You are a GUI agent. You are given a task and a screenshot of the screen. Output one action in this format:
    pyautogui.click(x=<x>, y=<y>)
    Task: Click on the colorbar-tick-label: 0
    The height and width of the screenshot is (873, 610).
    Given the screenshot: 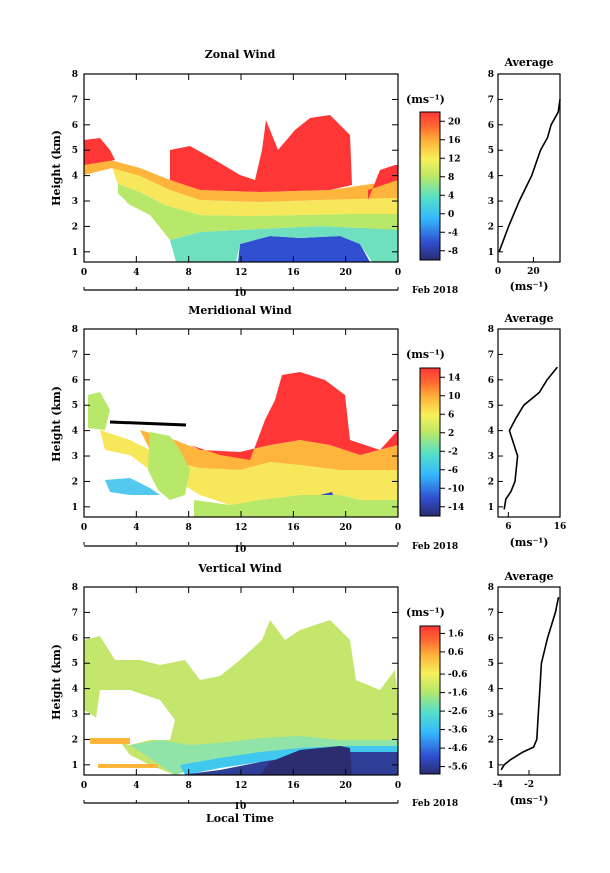 What is the action you would take?
    pyautogui.click(x=451, y=215)
    